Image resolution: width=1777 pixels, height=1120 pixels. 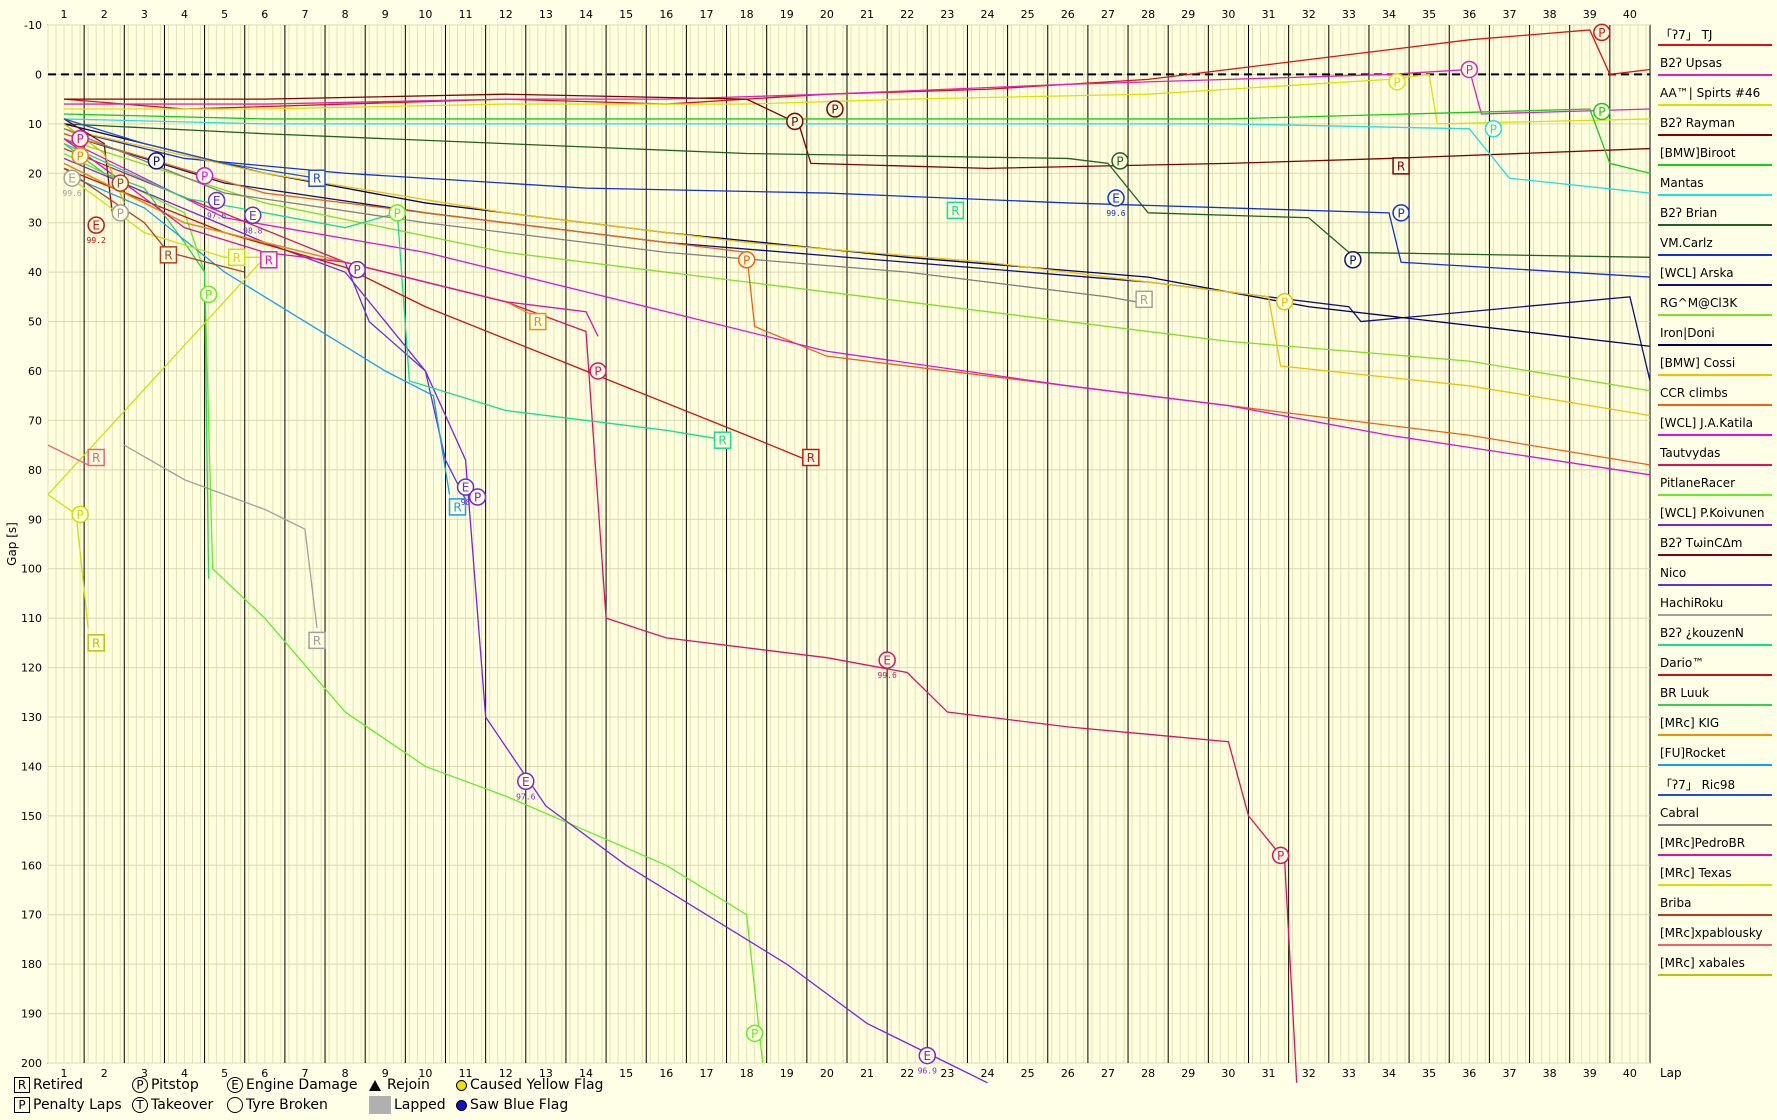 I want to click on legend-driver-name: Cabral, so click(x=1679, y=813).